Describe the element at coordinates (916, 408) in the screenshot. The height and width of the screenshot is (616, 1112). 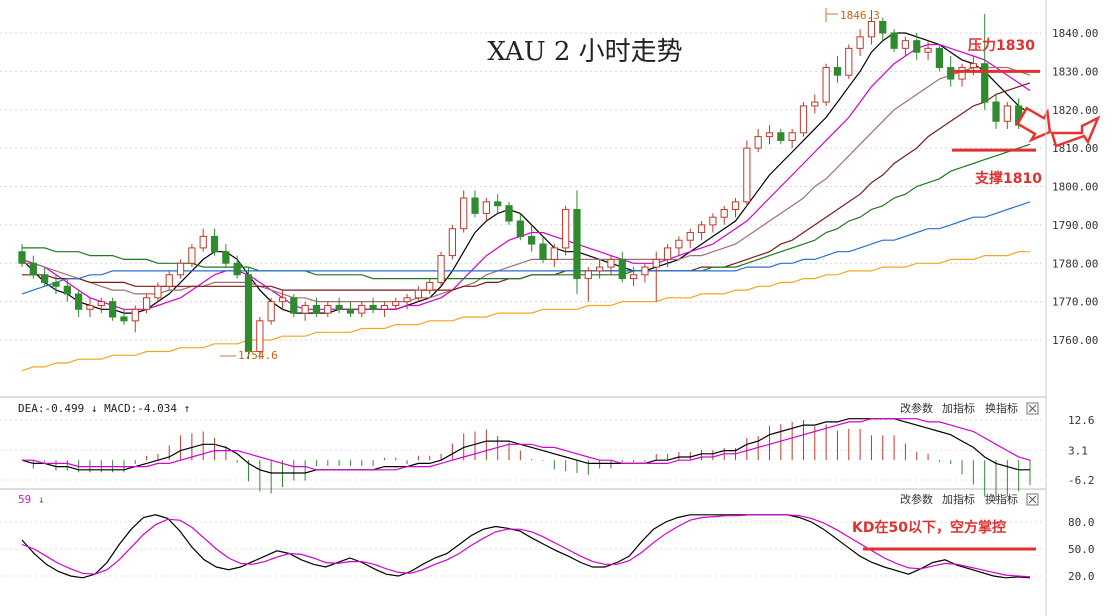
I see `macd-edit-params-button: 改参数` at that location.